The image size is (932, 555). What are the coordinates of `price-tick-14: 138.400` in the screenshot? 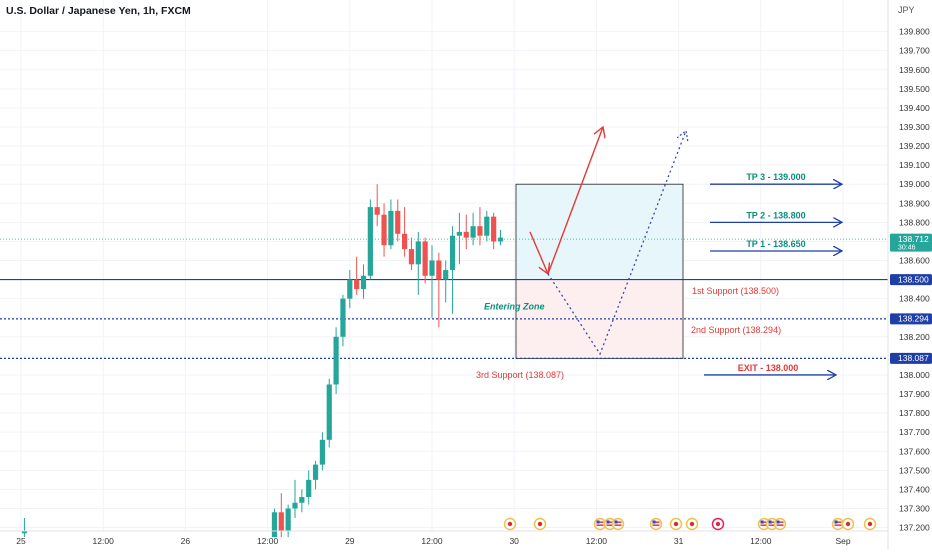 It's located at (914, 299).